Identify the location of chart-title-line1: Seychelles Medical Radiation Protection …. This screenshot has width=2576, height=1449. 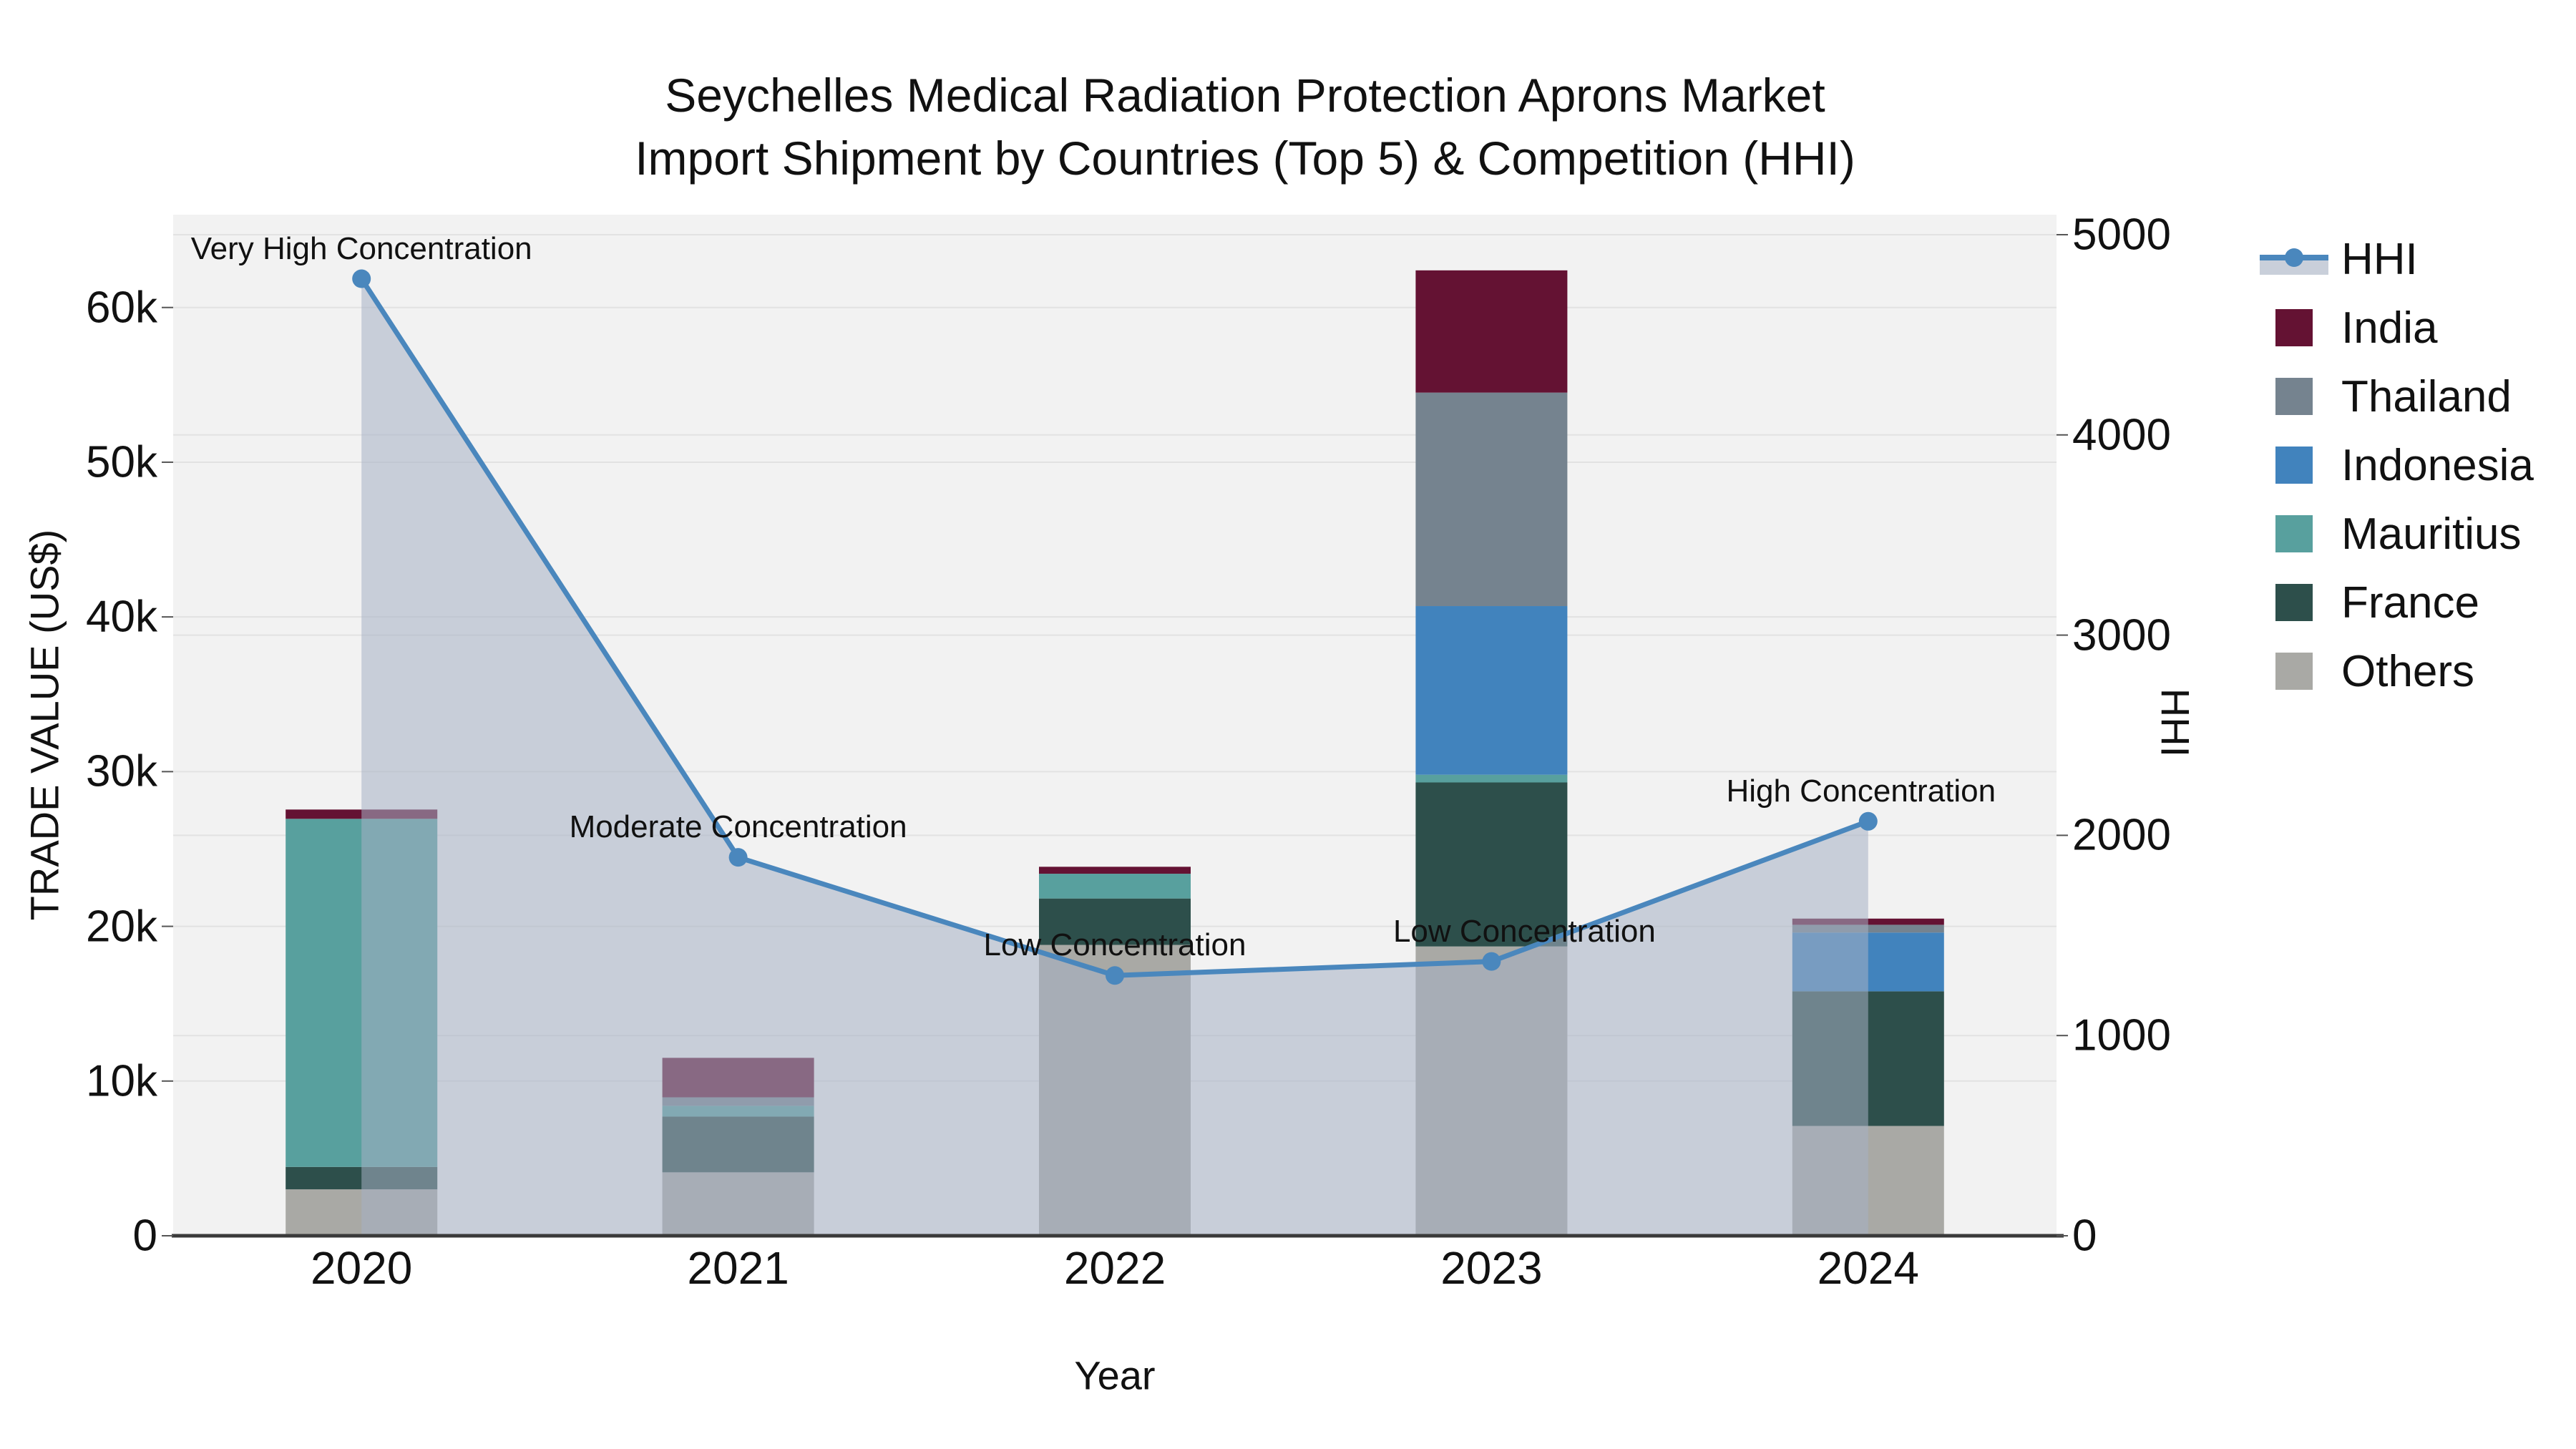
(1245, 95).